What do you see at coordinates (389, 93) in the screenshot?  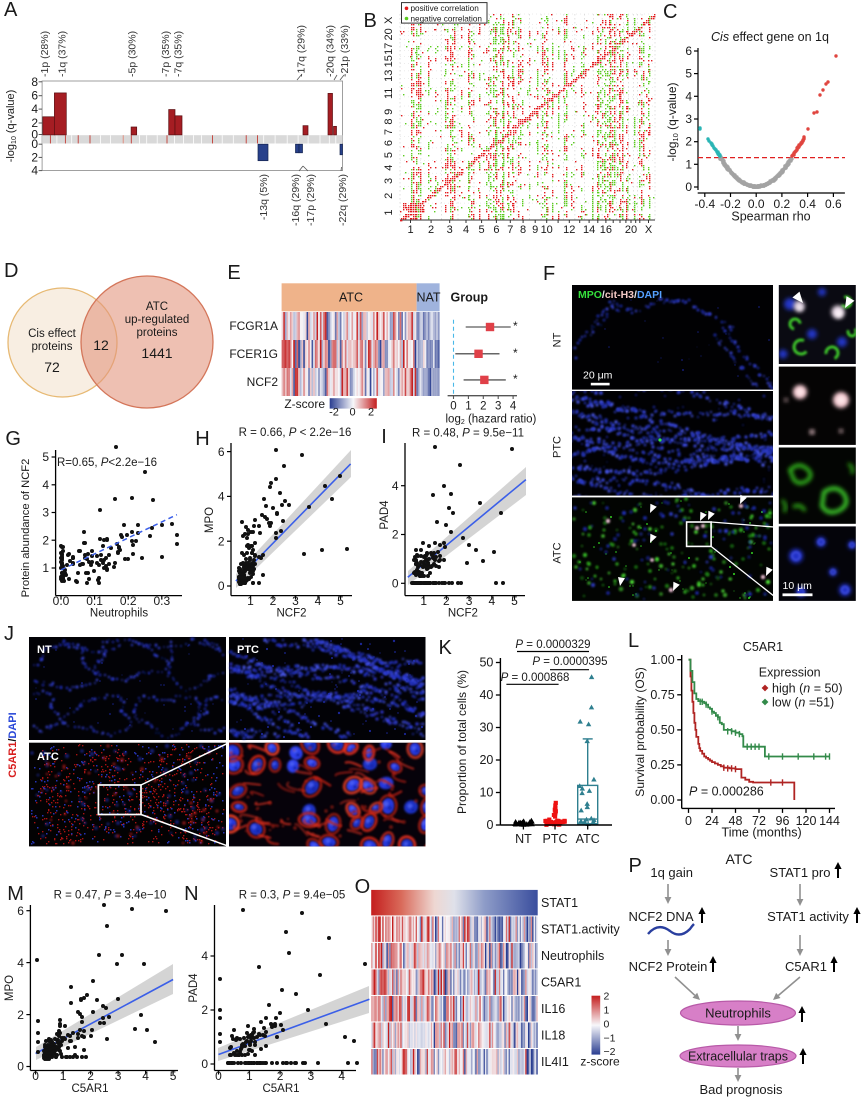 I see `svg-text: 11` at bounding box center [389, 93].